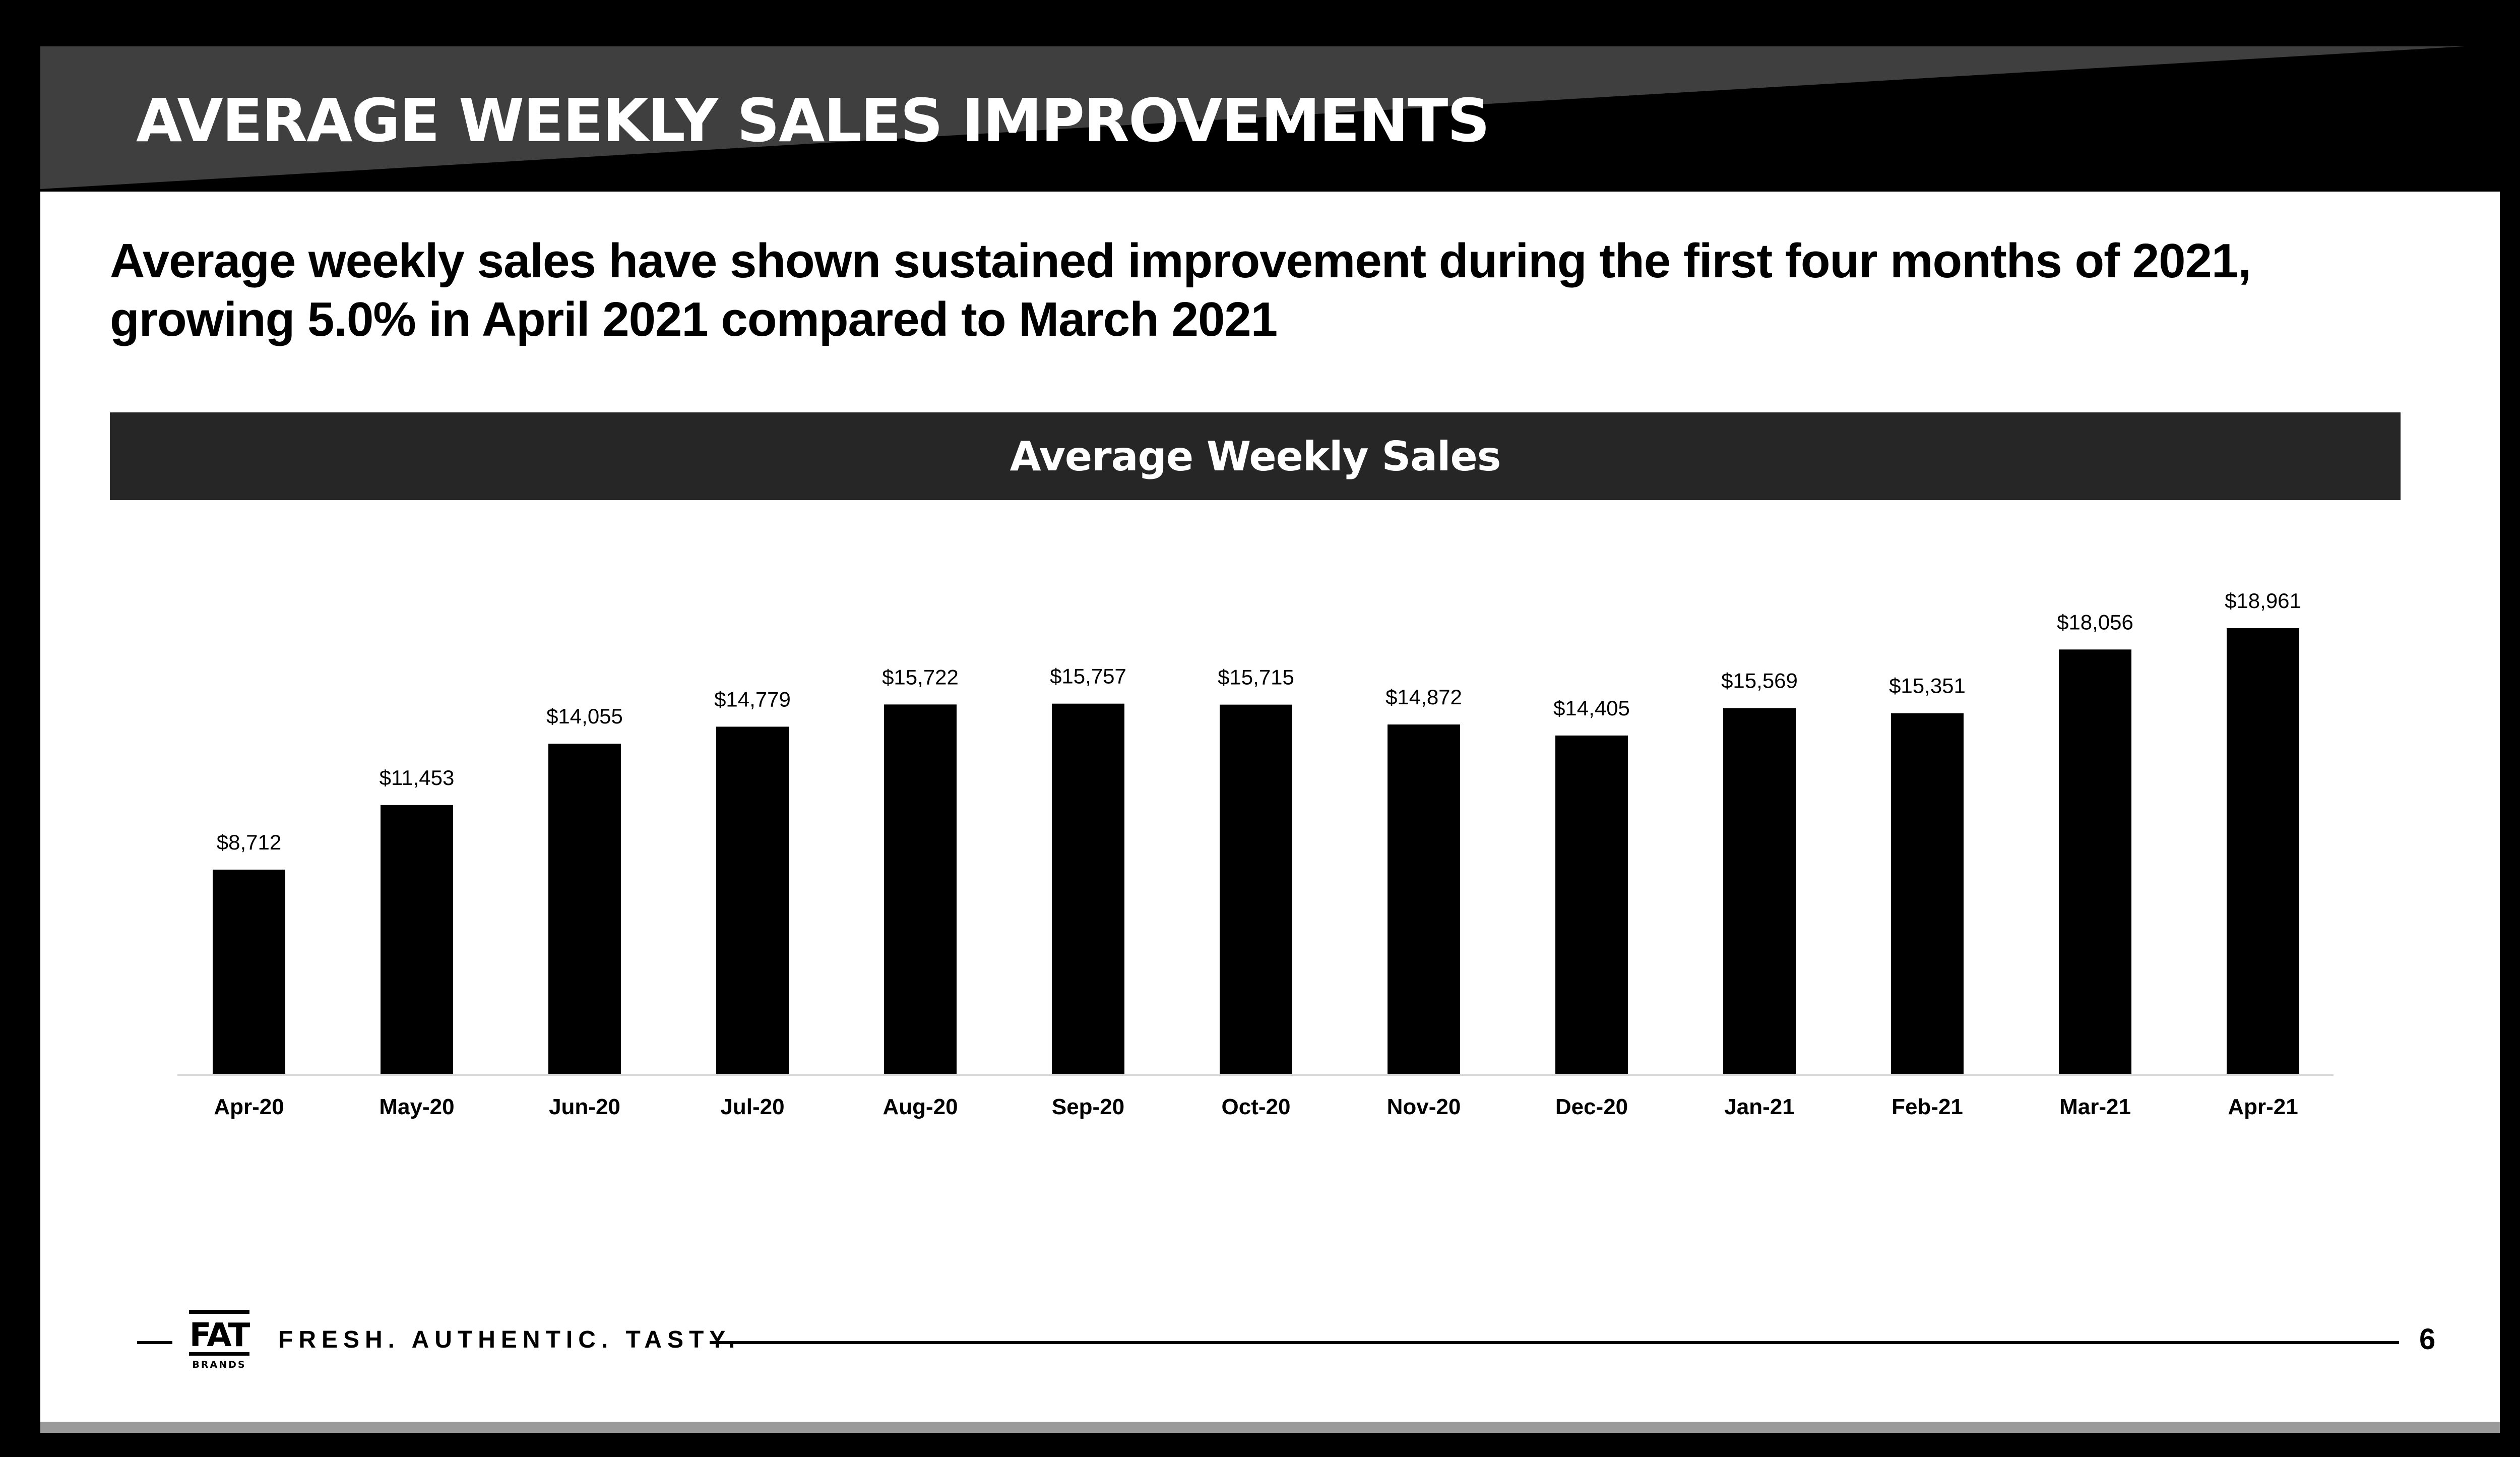  I want to click on x-tick-label-jun-20: Jun-20, so click(584, 1107).